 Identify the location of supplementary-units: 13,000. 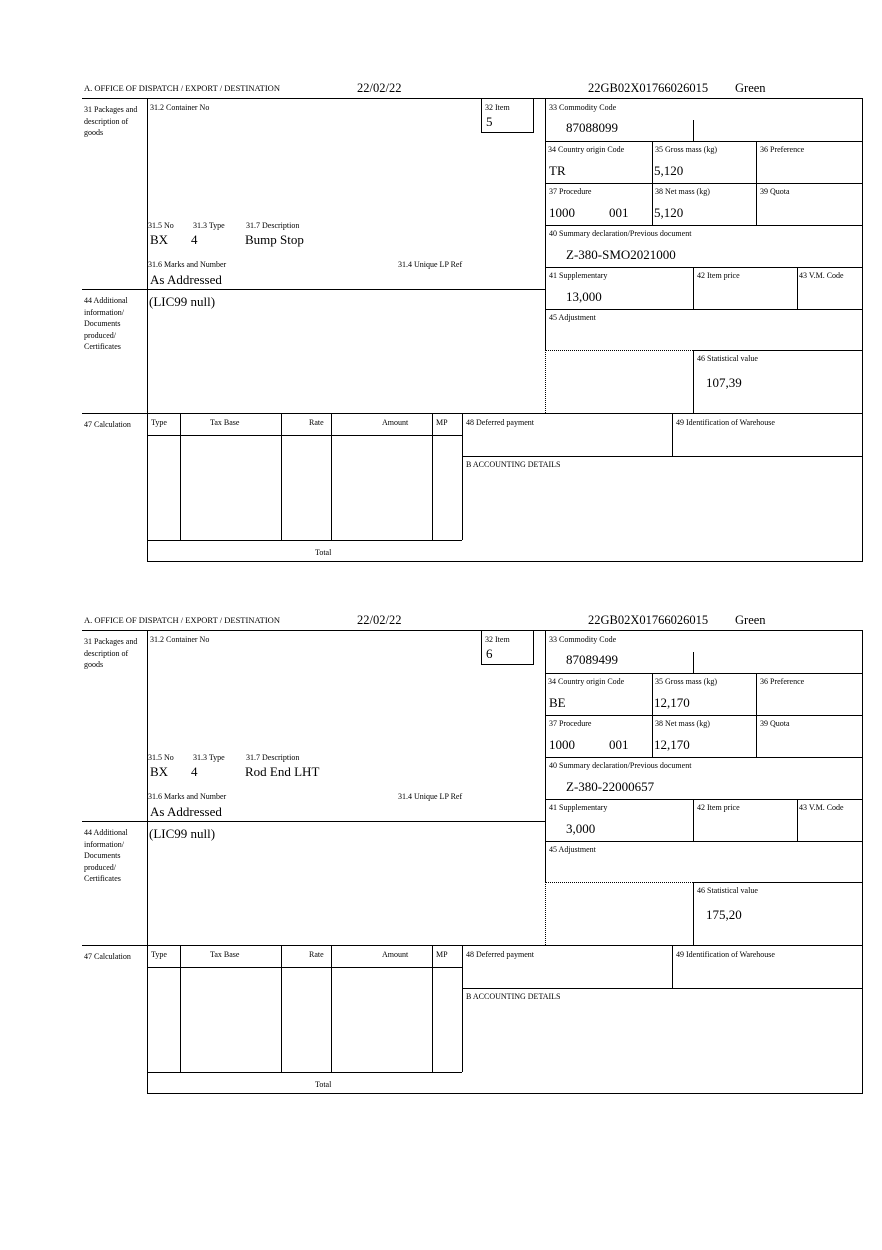
(584, 296).